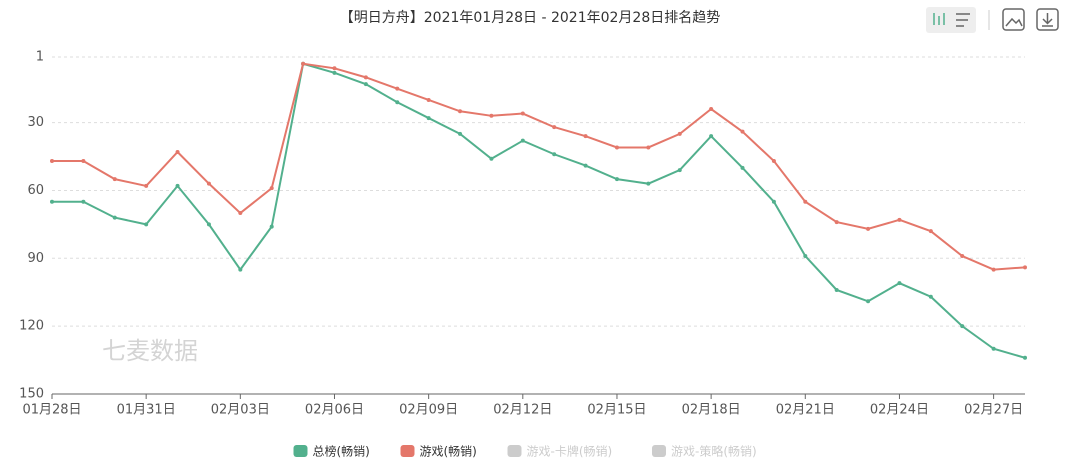  I want to click on y-tick-label: 1, so click(40, 57).